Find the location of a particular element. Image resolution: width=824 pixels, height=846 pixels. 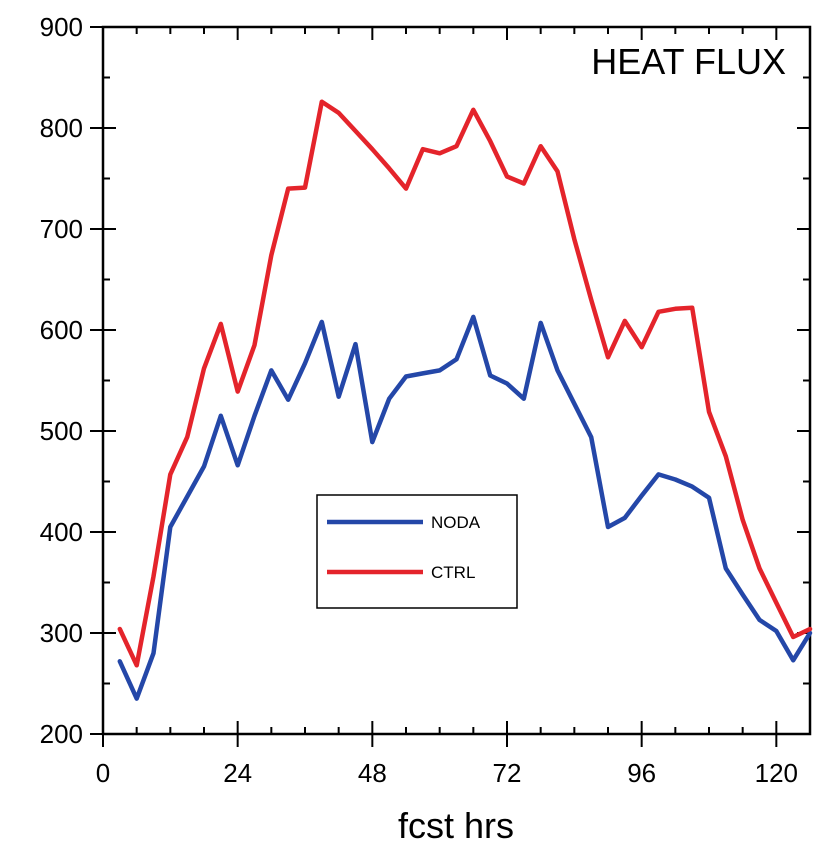

x-axis-title: fcst hrs is located at coordinates (456, 825).